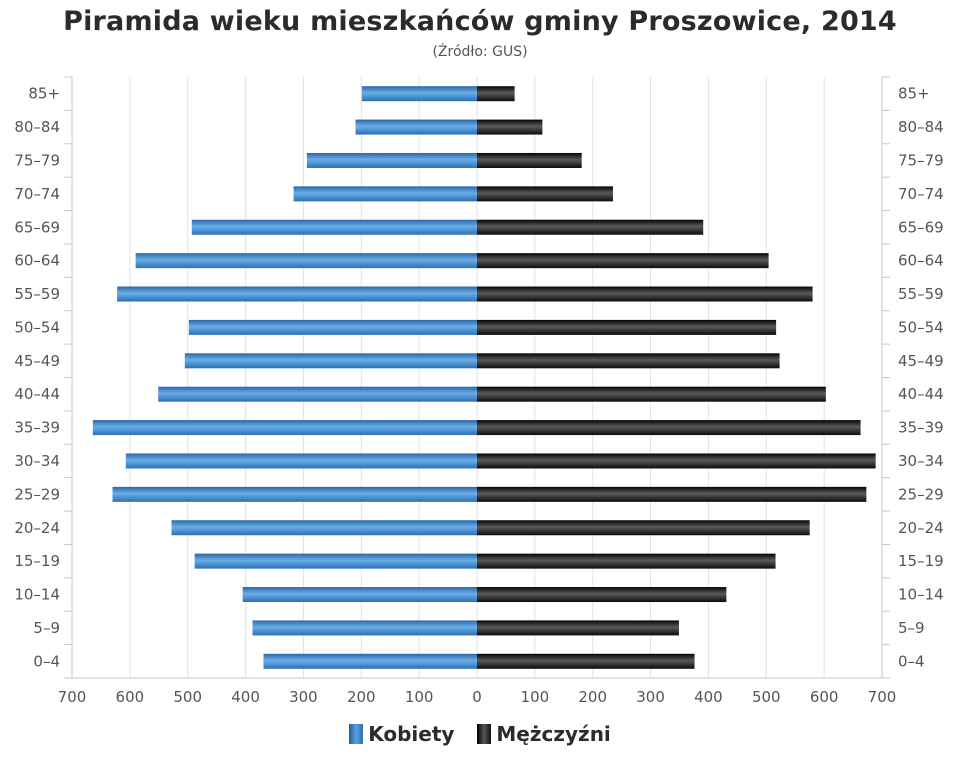 The image size is (960, 768). Describe the element at coordinates (921, 494) in the screenshot. I see `y-tick-label-right-25-29: 25–29` at that location.